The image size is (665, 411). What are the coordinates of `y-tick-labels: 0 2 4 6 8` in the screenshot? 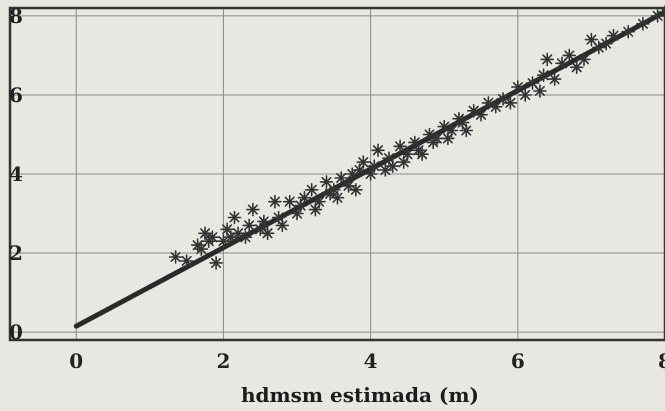 It's located at (16, 174).